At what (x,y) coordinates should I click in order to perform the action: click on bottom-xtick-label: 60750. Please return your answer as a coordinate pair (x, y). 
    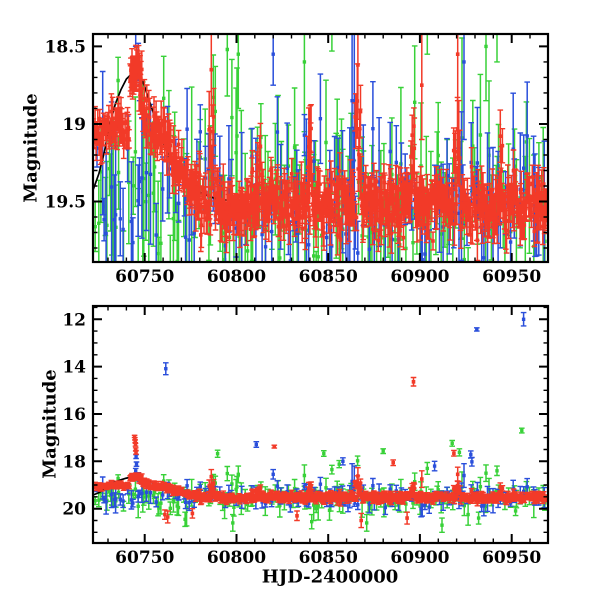
    Looking at the image, I should click on (144, 558).